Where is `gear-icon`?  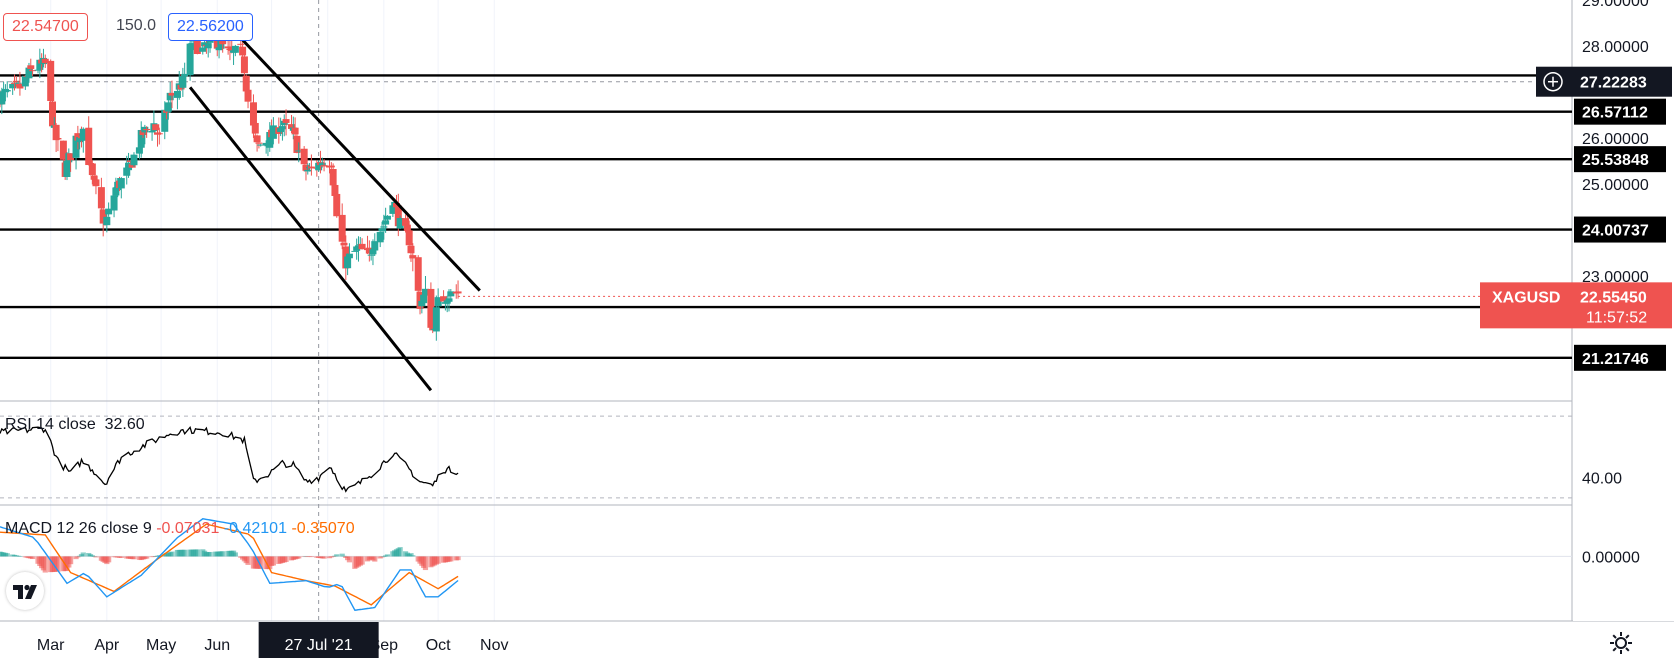
gear-icon is located at coordinates (1621, 643).